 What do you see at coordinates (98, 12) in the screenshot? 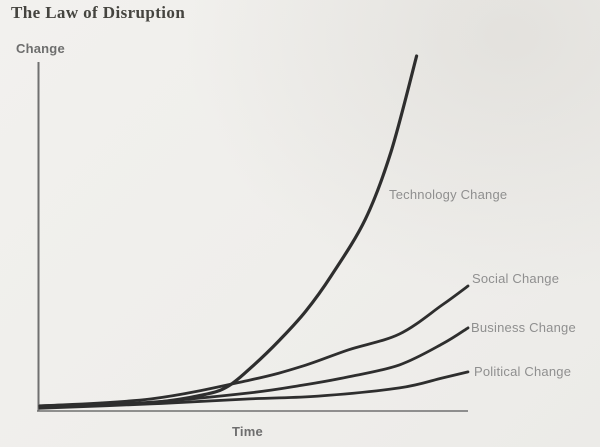
I see `page-title: The Law of Disruption` at bounding box center [98, 12].